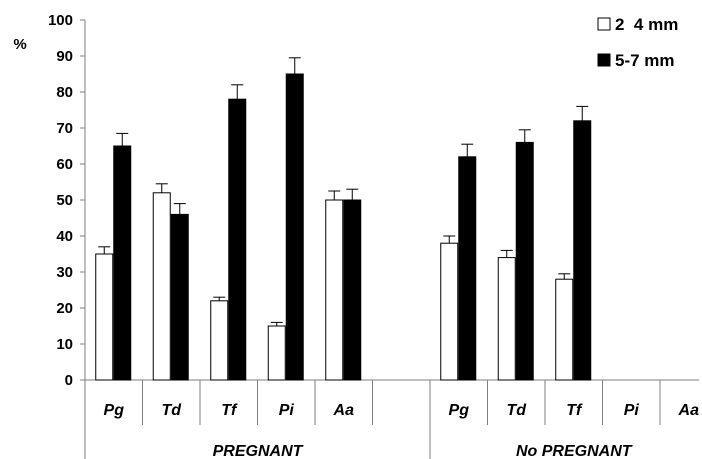 The width and height of the screenshot is (702, 459). What do you see at coordinates (258, 451) in the screenshot?
I see `group-label: PREGNANT` at bounding box center [258, 451].